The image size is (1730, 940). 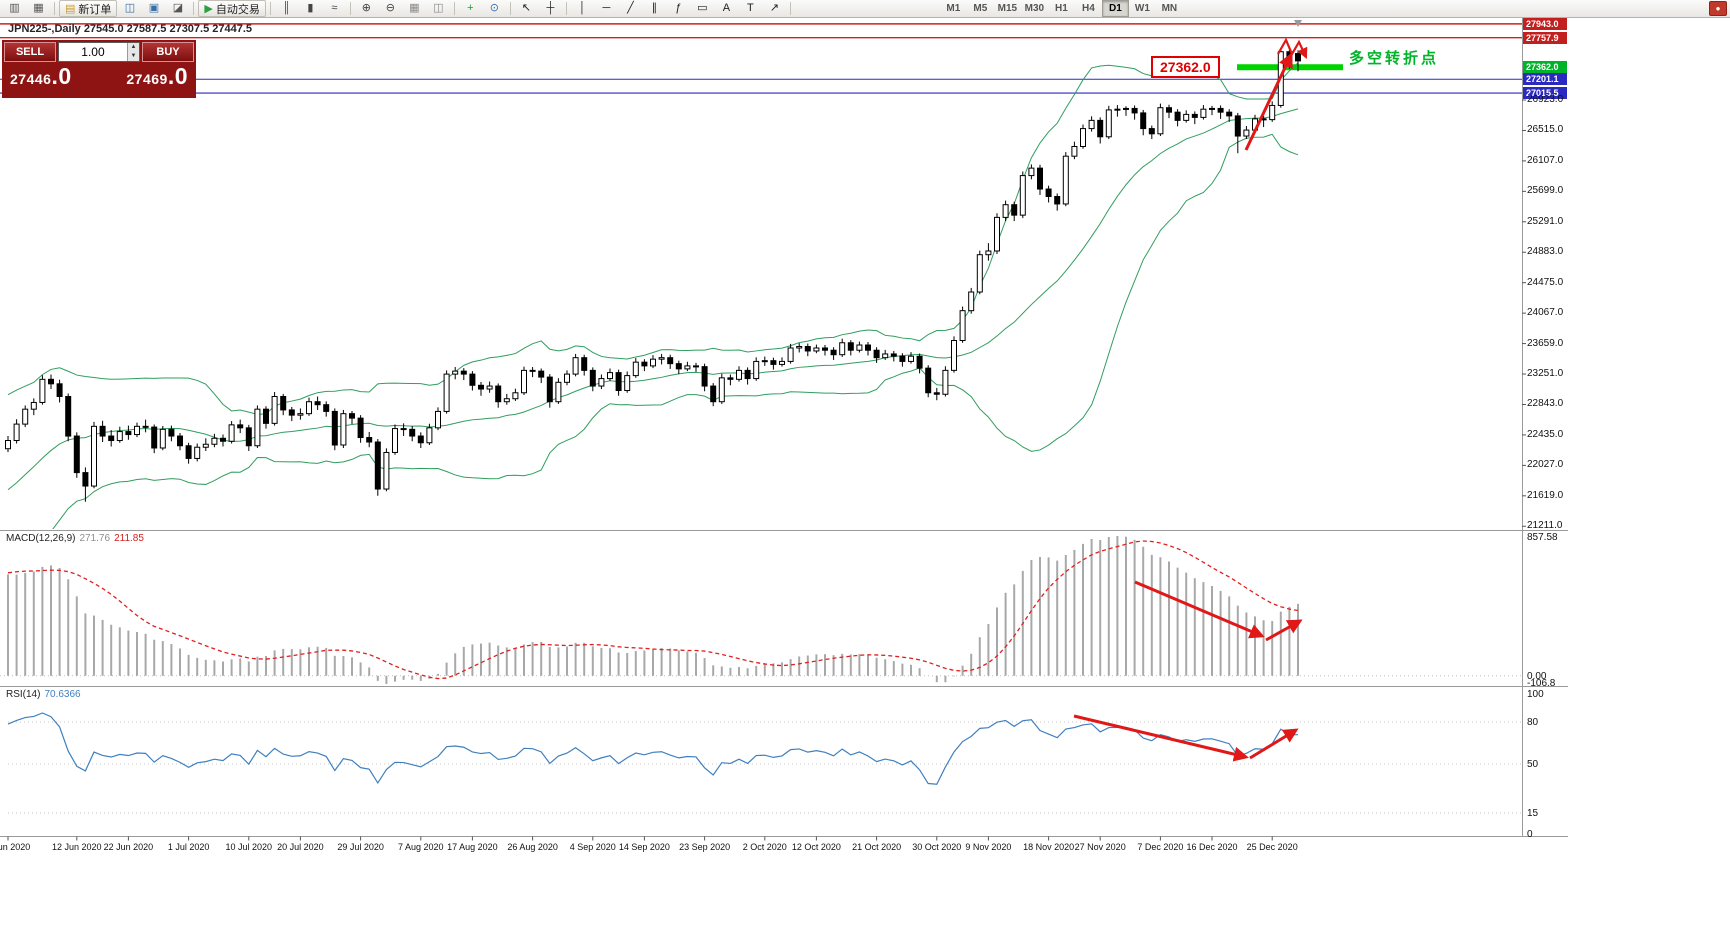 I want to click on rsi-indicator-label: RSI(14) 70.6366, so click(x=43, y=694).